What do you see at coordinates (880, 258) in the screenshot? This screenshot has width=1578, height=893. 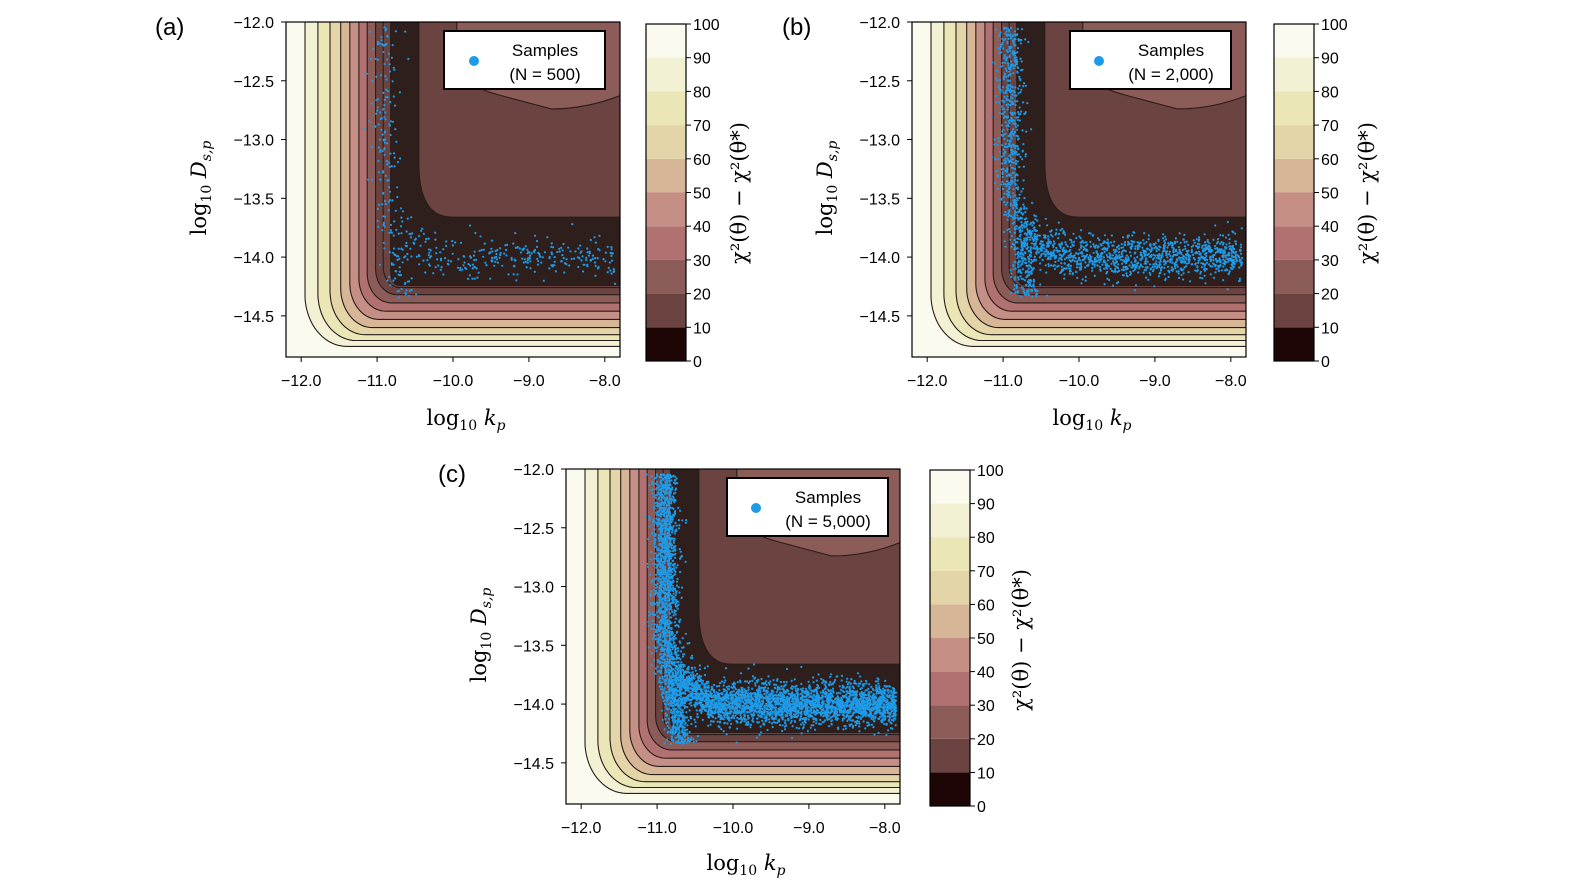 I see `y-tick-label: −14.0` at bounding box center [880, 258].